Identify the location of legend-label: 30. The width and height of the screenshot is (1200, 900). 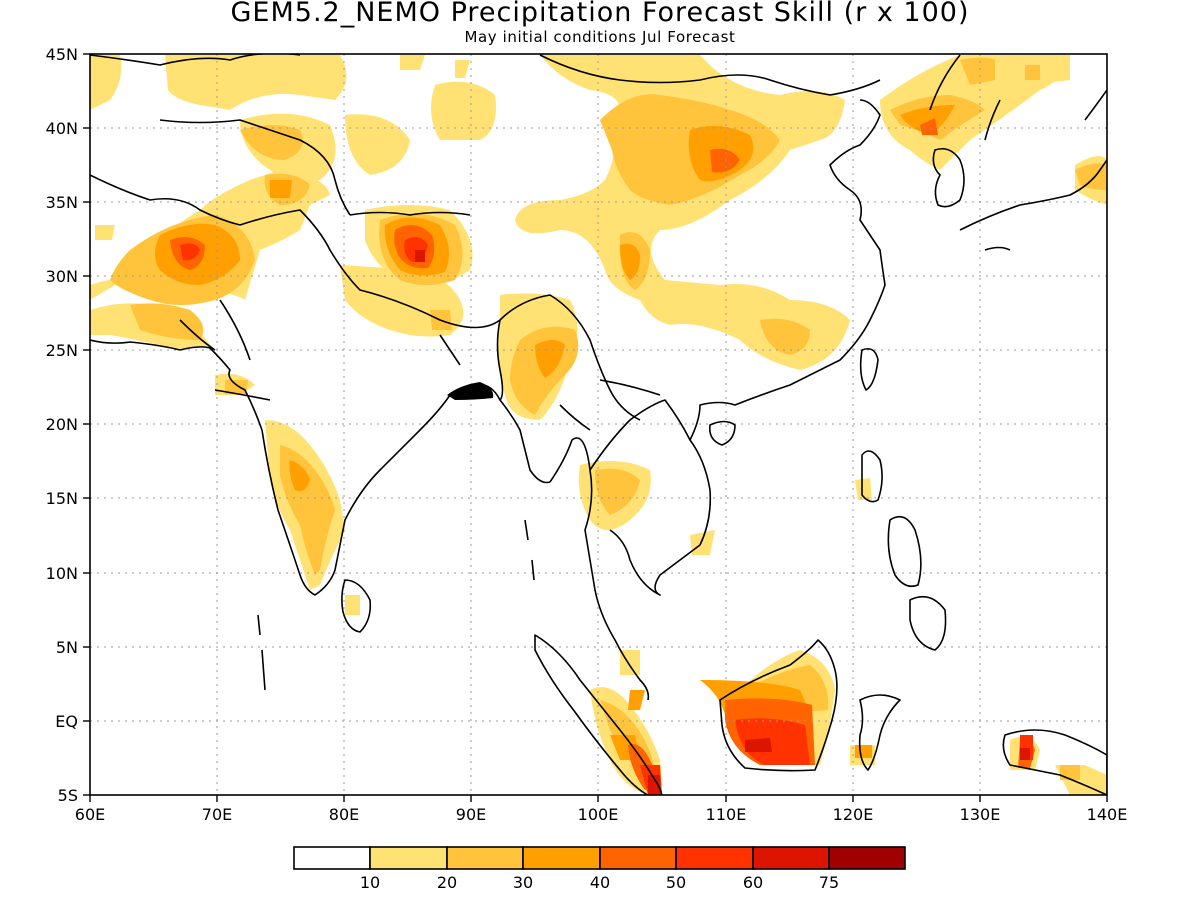
(523, 882).